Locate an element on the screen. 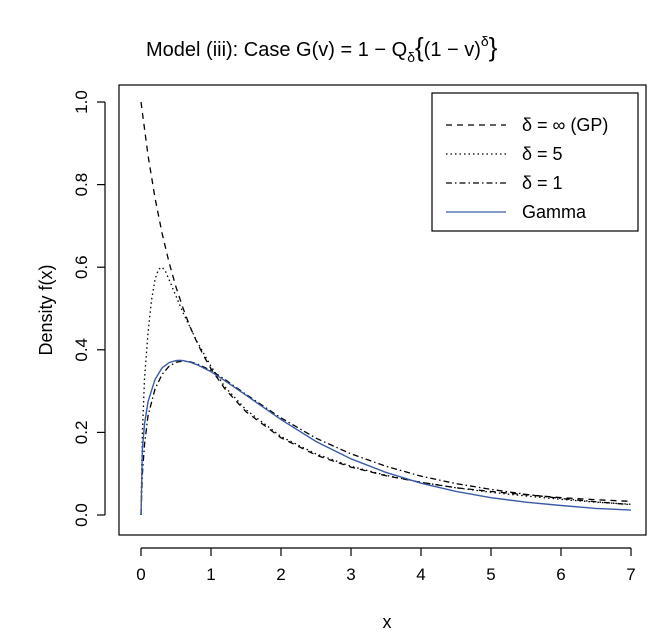 The image size is (648, 638). title-brace-close: } is located at coordinates (493, 47).